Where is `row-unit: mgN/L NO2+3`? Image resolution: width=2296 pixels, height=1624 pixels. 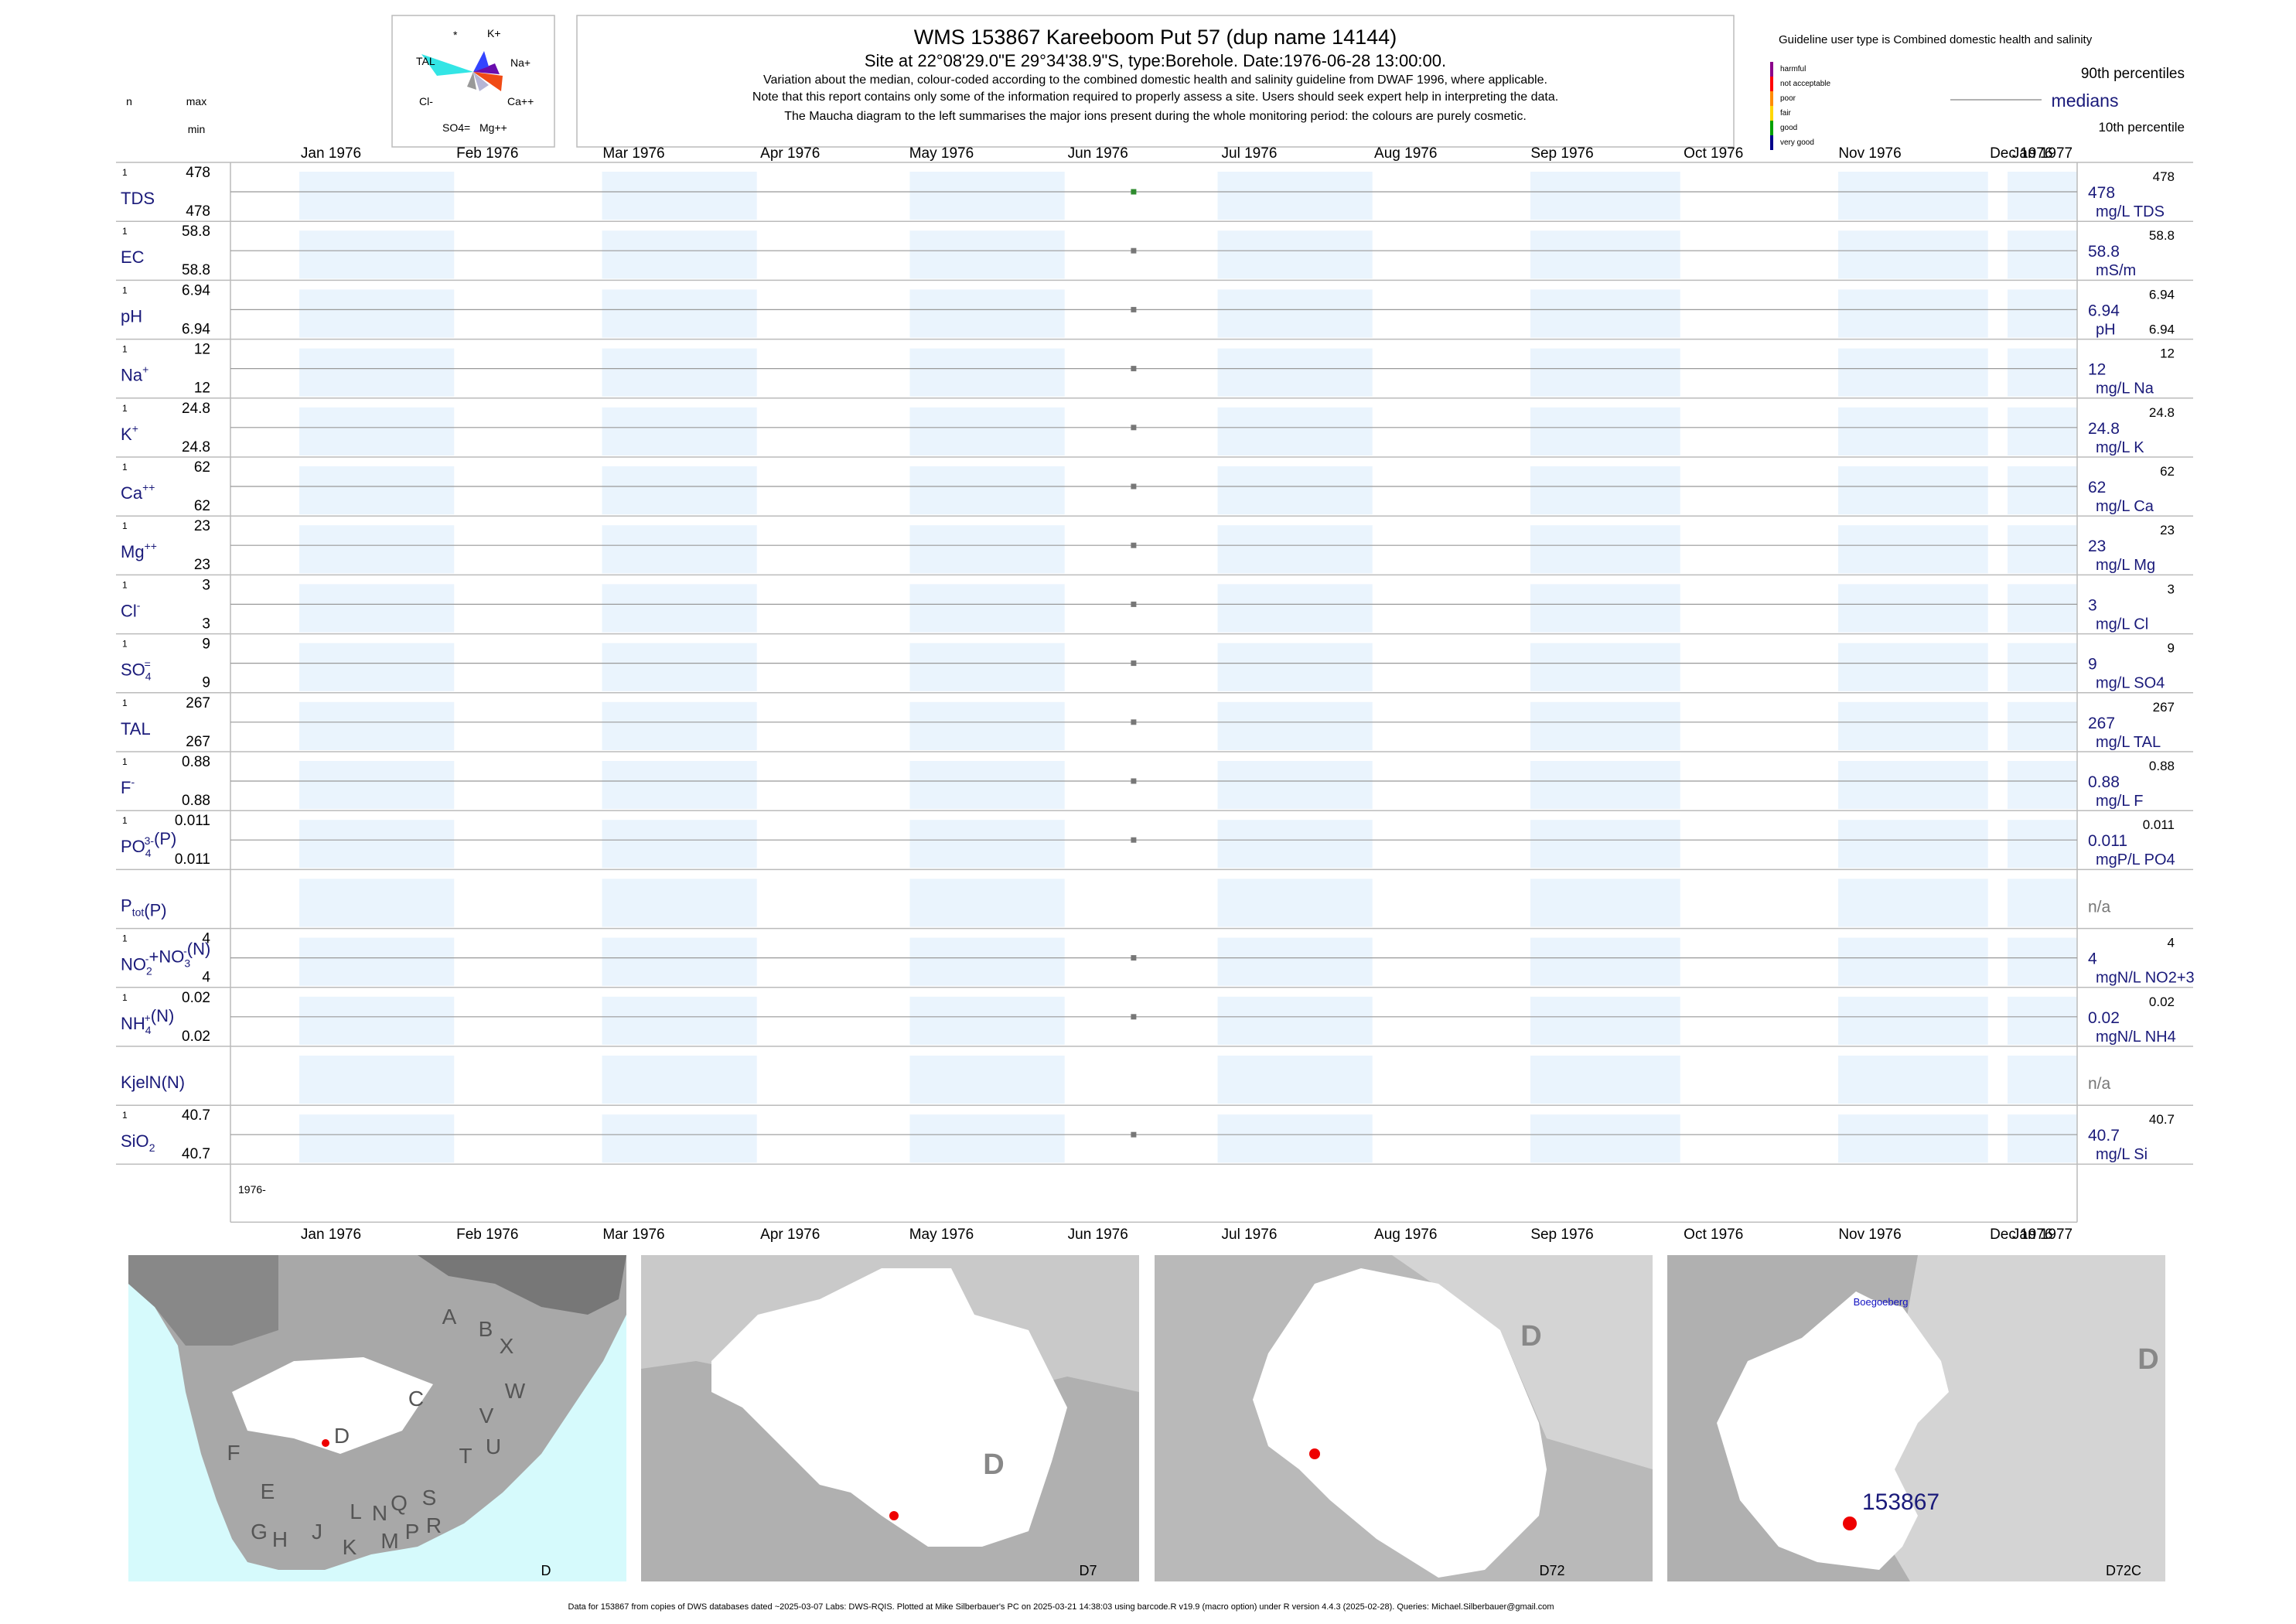 row-unit: mgN/L NO2+3 is located at coordinates (2145, 979).